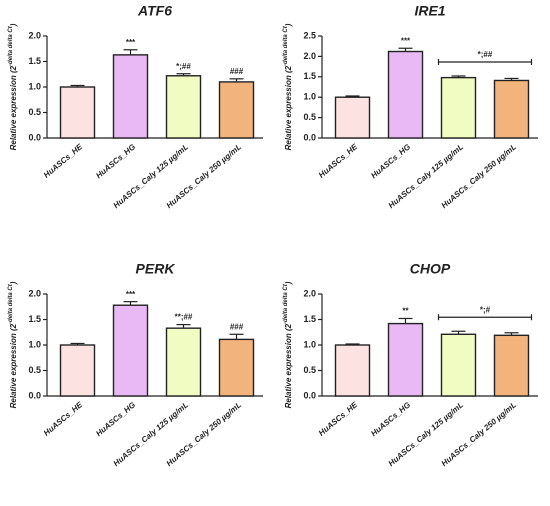 The image size is (550, 506). What do you see at coordinates (309, 35) in the screenshot?
I see `y-tick-label: 2.5` at bounding box center [309, 35].